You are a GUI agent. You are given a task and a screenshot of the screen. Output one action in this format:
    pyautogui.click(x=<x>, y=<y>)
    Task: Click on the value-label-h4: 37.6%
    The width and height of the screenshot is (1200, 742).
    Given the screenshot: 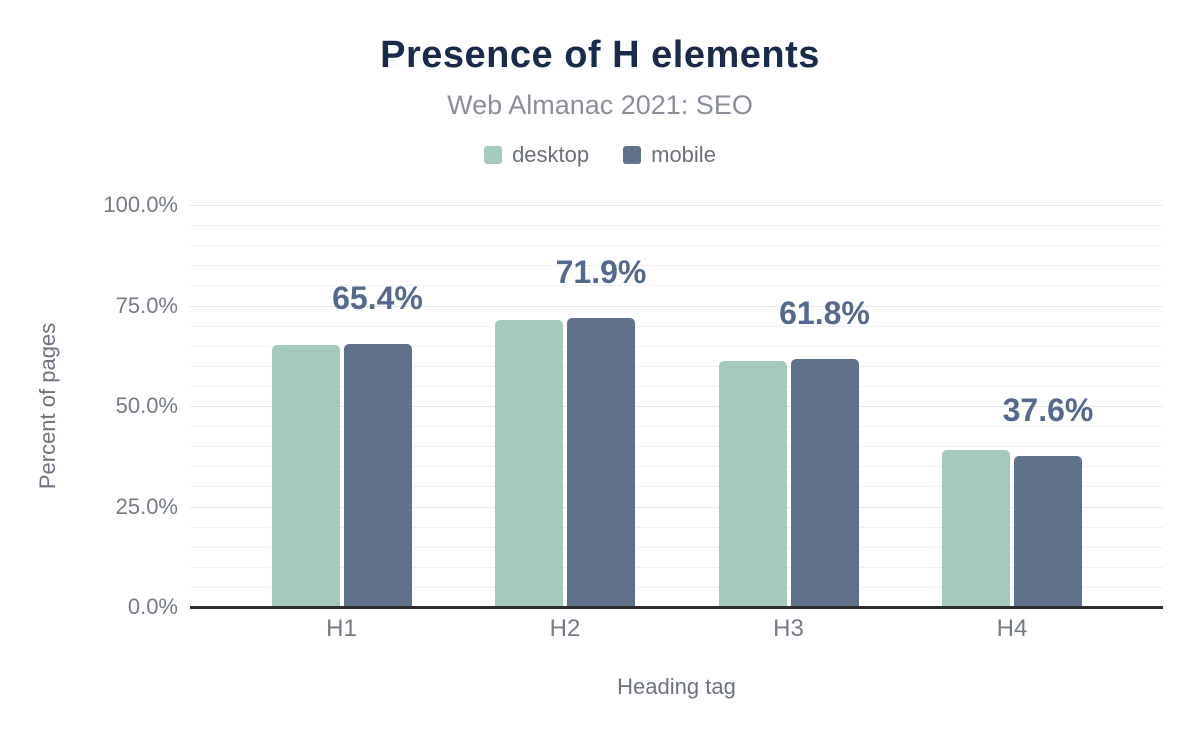 What is the action you would take?
    pyautogui.click(x=1048, y=409)
    